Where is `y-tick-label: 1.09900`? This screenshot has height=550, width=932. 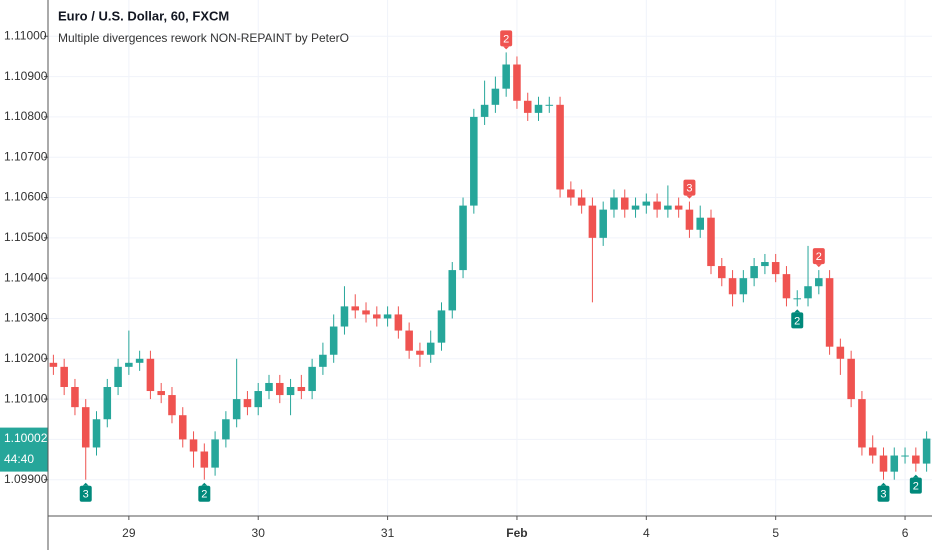
y-tick-label: 1.09900 is located at coordinates (26, 479).